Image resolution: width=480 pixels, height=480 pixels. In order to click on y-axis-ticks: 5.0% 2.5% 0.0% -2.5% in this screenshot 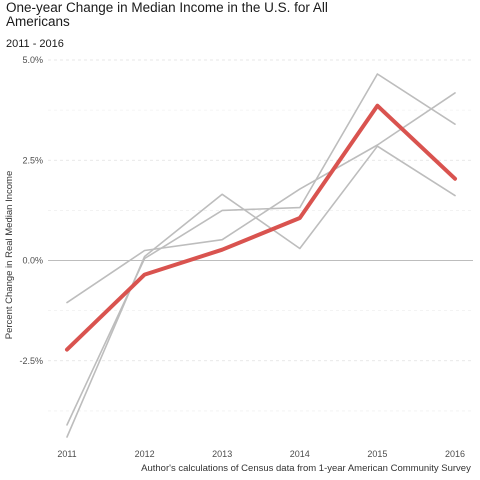, I will do `click(31, 210)`.